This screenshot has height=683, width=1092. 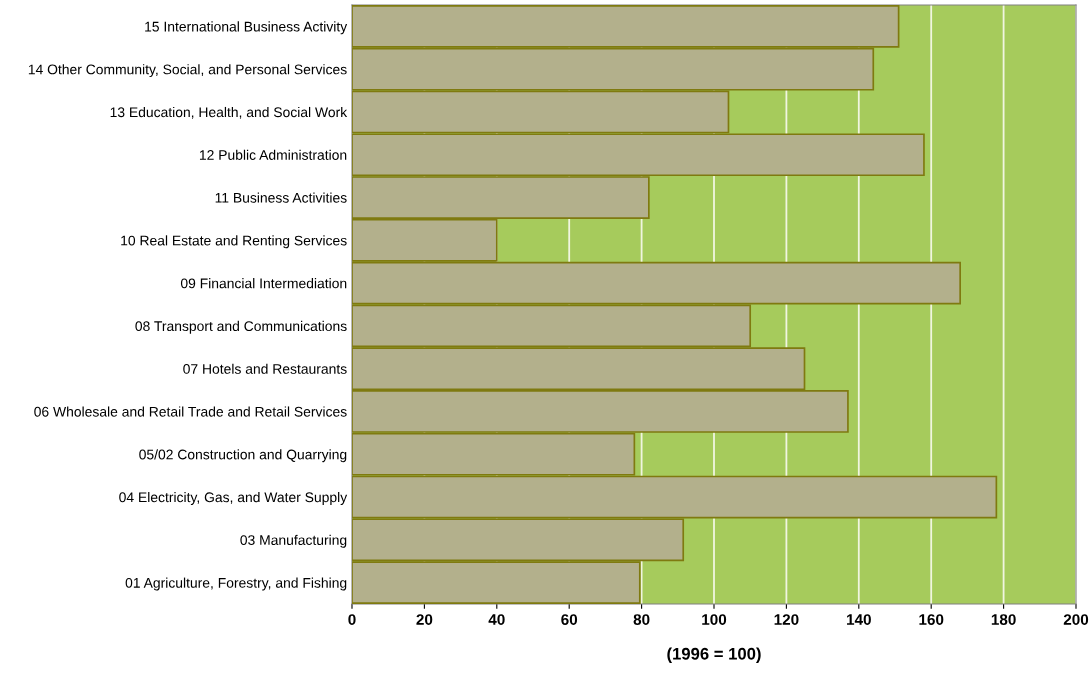 I want to click on x-tick-label: 60, so click(x=569, y=619).